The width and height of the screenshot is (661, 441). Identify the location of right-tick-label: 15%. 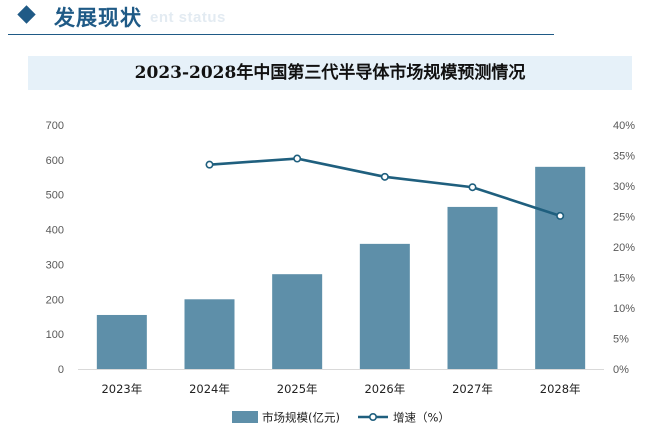
(624, 279).